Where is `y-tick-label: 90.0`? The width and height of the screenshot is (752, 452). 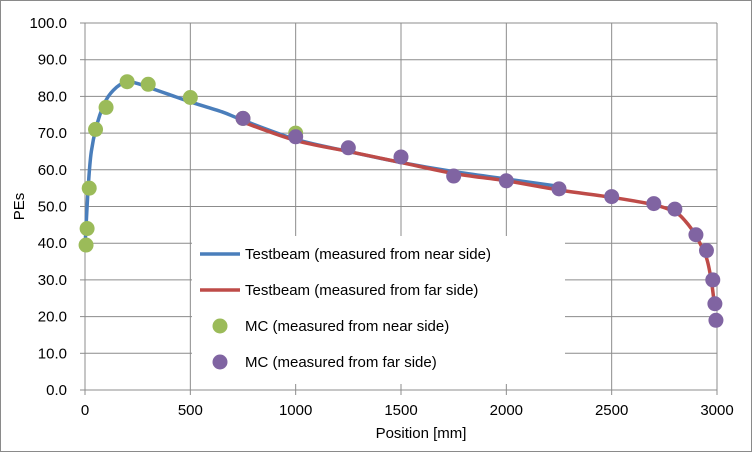
y-tick-label: 90.0 is located at coordinates (52, 60).